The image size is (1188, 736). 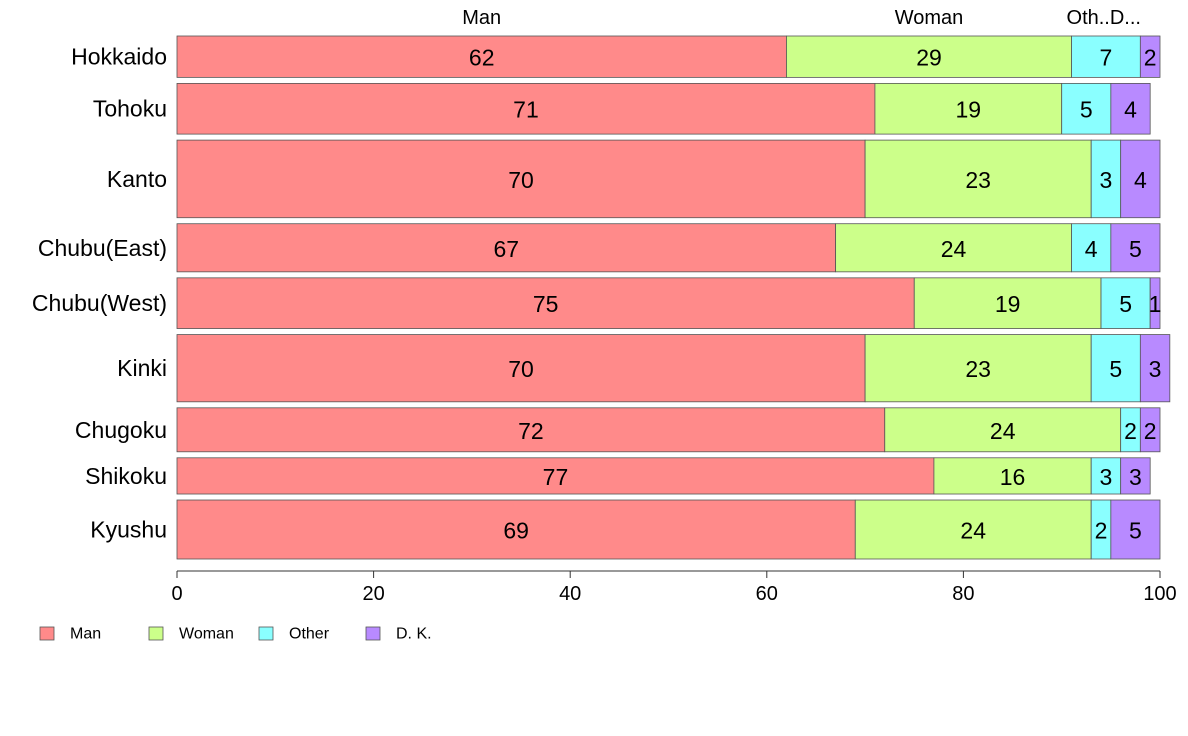 I want to click on data-label: 29, so click(x=929, y=58).